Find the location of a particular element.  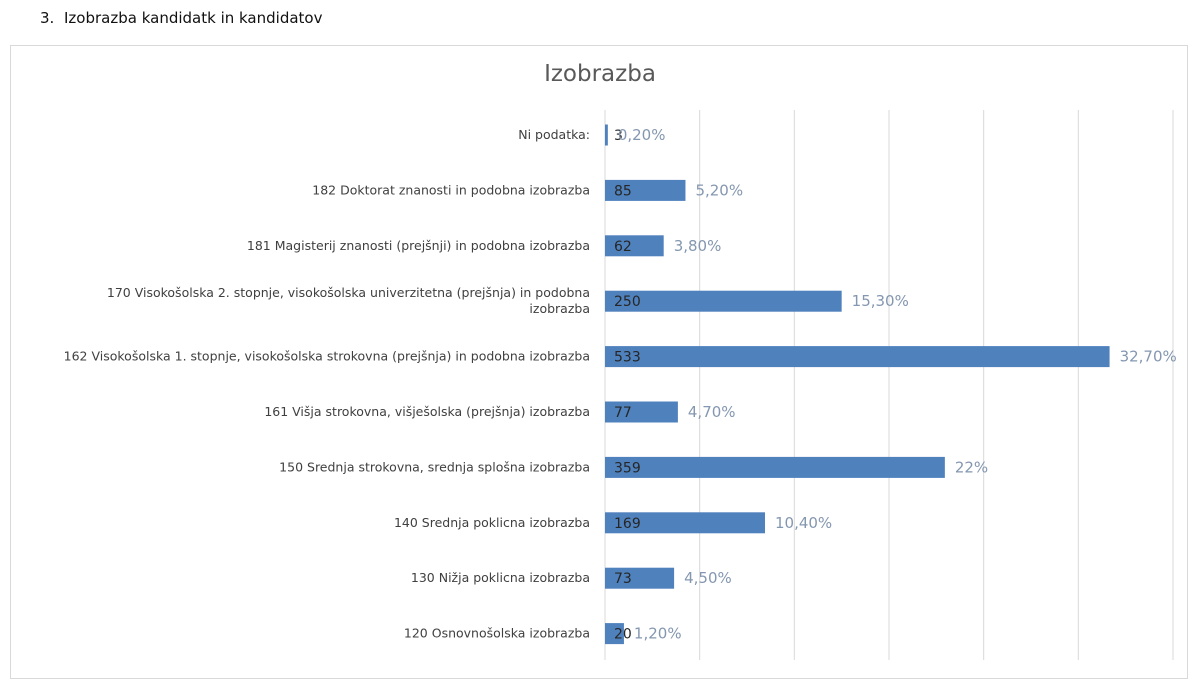

section-number: 3. is located at coordinates (47, 18).